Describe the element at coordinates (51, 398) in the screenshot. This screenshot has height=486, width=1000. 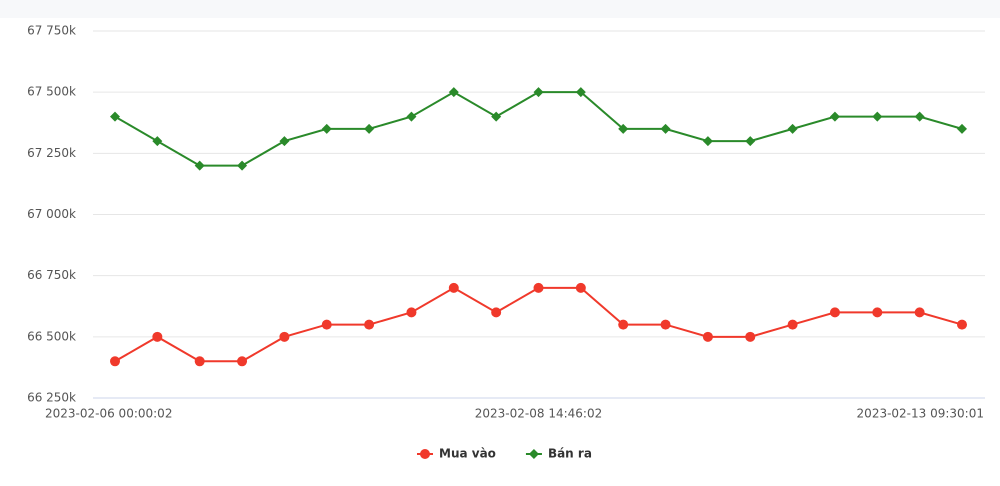
I see `y-tick-label: 66 250k` at that location.